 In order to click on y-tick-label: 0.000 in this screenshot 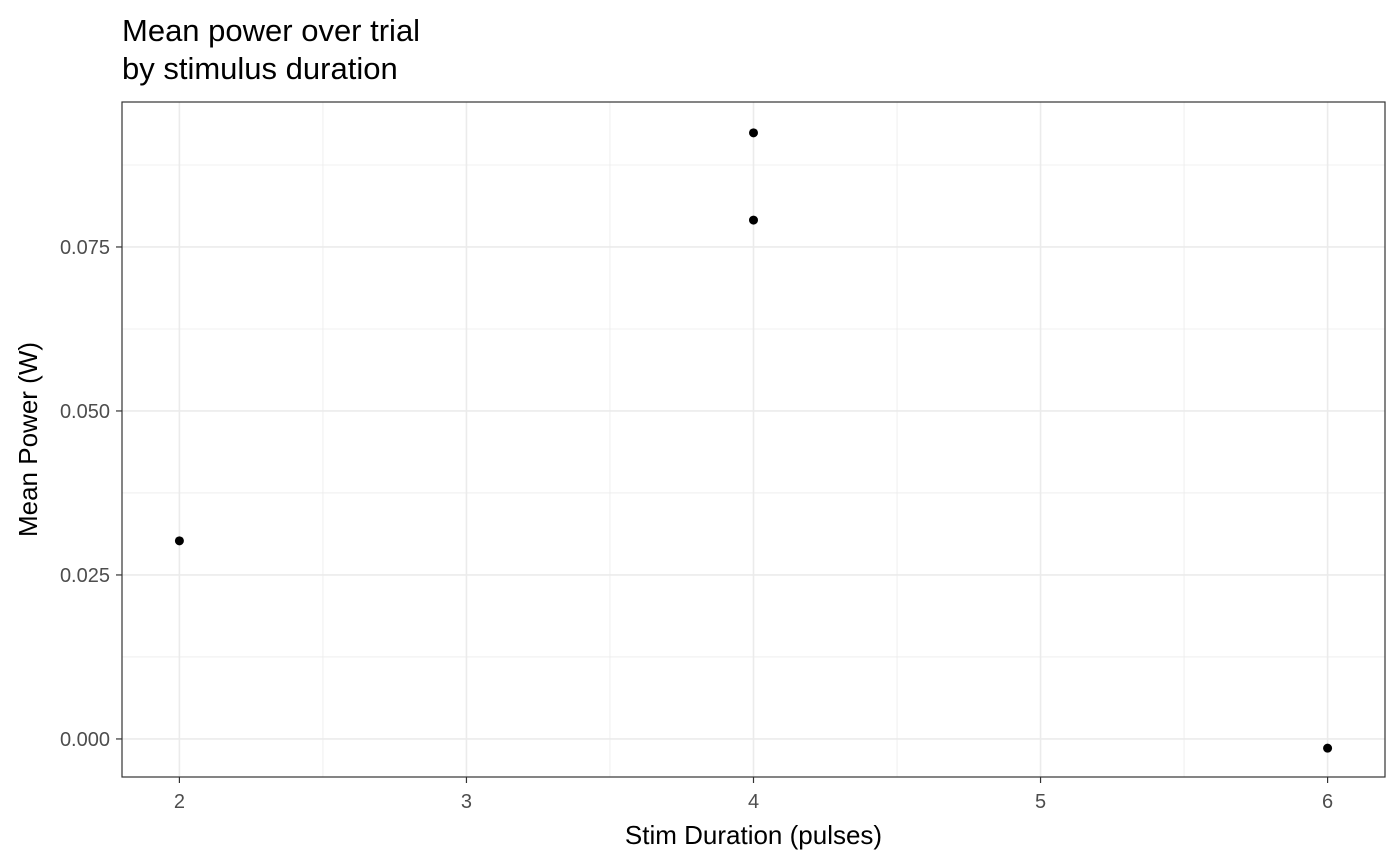, I will do `click(85, 740)`.